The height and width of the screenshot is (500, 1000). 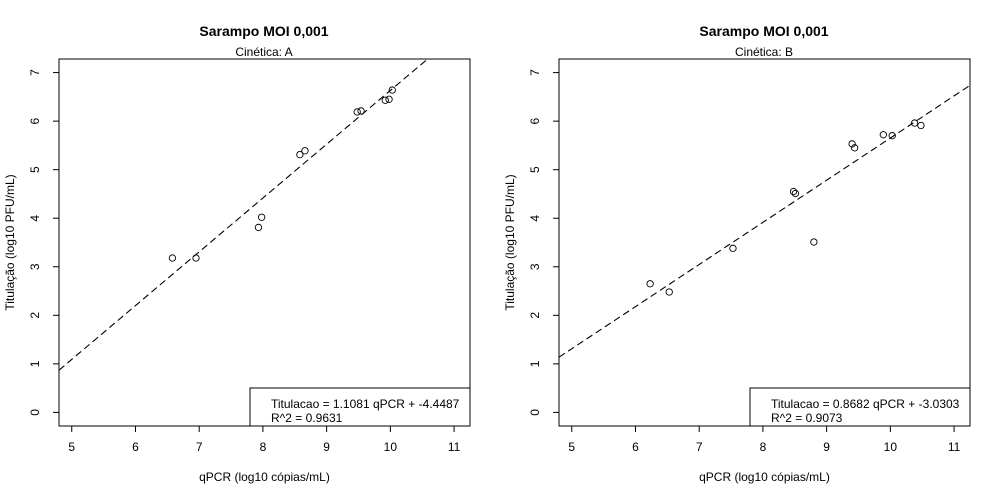 I want to click on legend-equation: Titulacao = 0.8682 qPCR + -3.0303, so click(x=865, y=404).